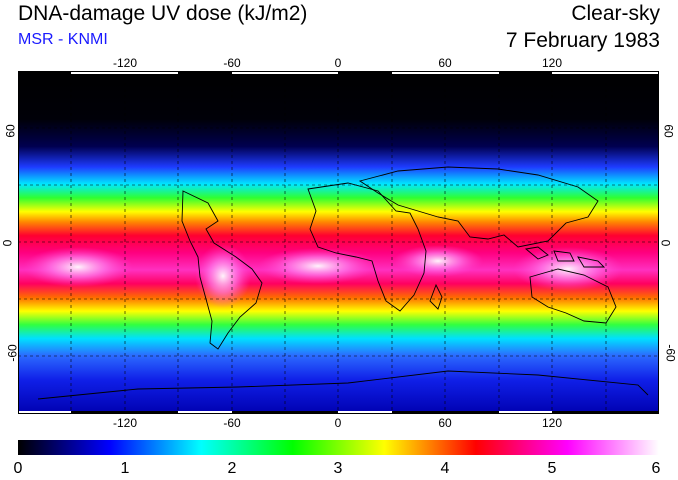 This screenshot has height=480, width=678. Describe the element at coordinates (665, 243) in the screenshot. I see `lat-tick-right: 0` at that location.